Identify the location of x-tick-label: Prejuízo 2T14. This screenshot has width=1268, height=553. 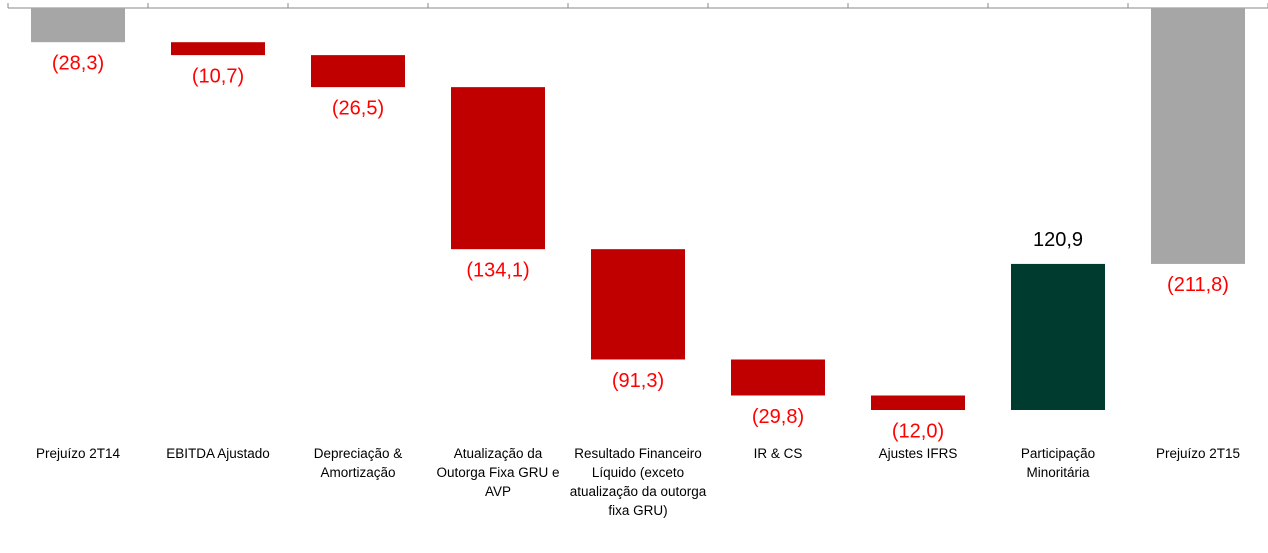
(78, 453).